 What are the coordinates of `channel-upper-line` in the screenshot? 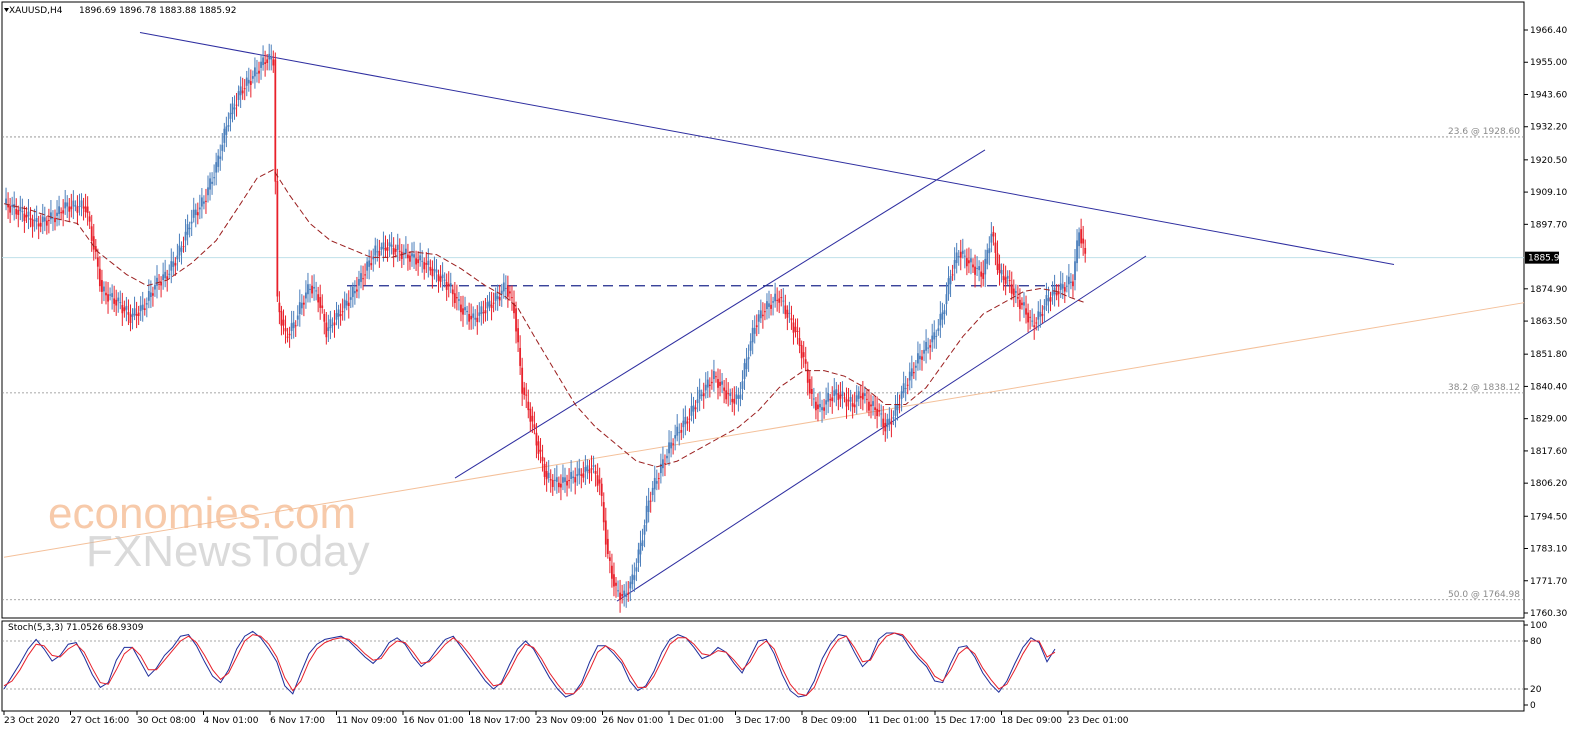 It's located at (720, 314).